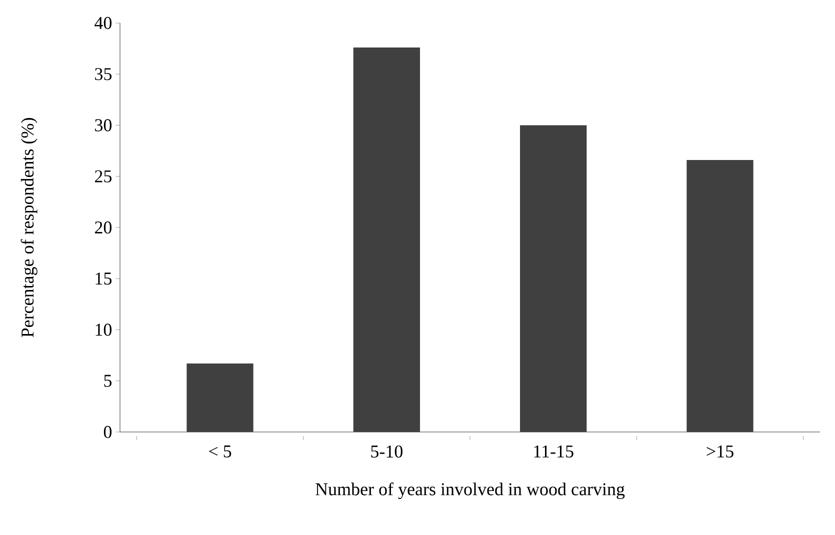 The height and width of the screenshot is (535, 835). What do you see at coordinates (103, 23) in the screenshot?
I see `y-tick-label: 40` at bounding box center [103, 23].